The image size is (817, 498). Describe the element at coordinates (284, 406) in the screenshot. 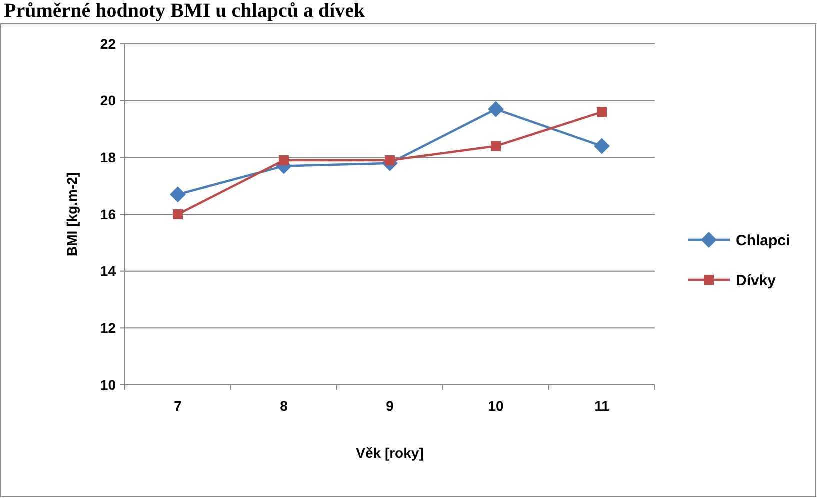

I see `x-tick-label: 8` at that location.